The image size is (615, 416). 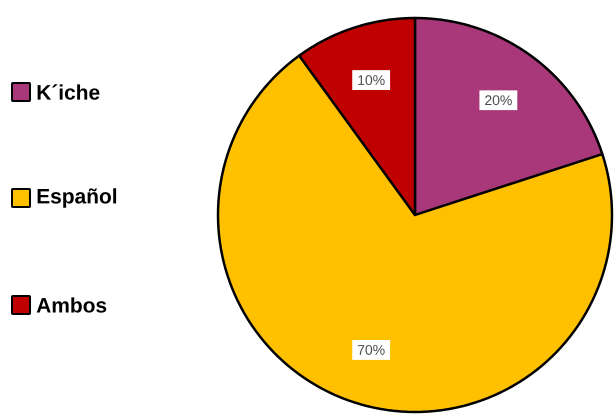 What do you see at coordinates (69, 92) in the screenshot?
I see `legend-label: K´iche` at bounding box center [69, 92].